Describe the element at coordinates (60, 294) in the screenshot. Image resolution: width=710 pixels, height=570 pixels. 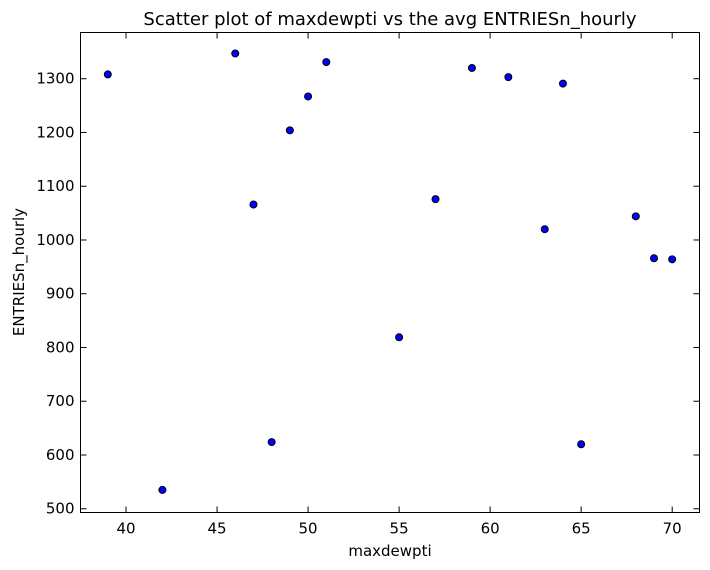
I see `y-tick-label: 900` at that location.